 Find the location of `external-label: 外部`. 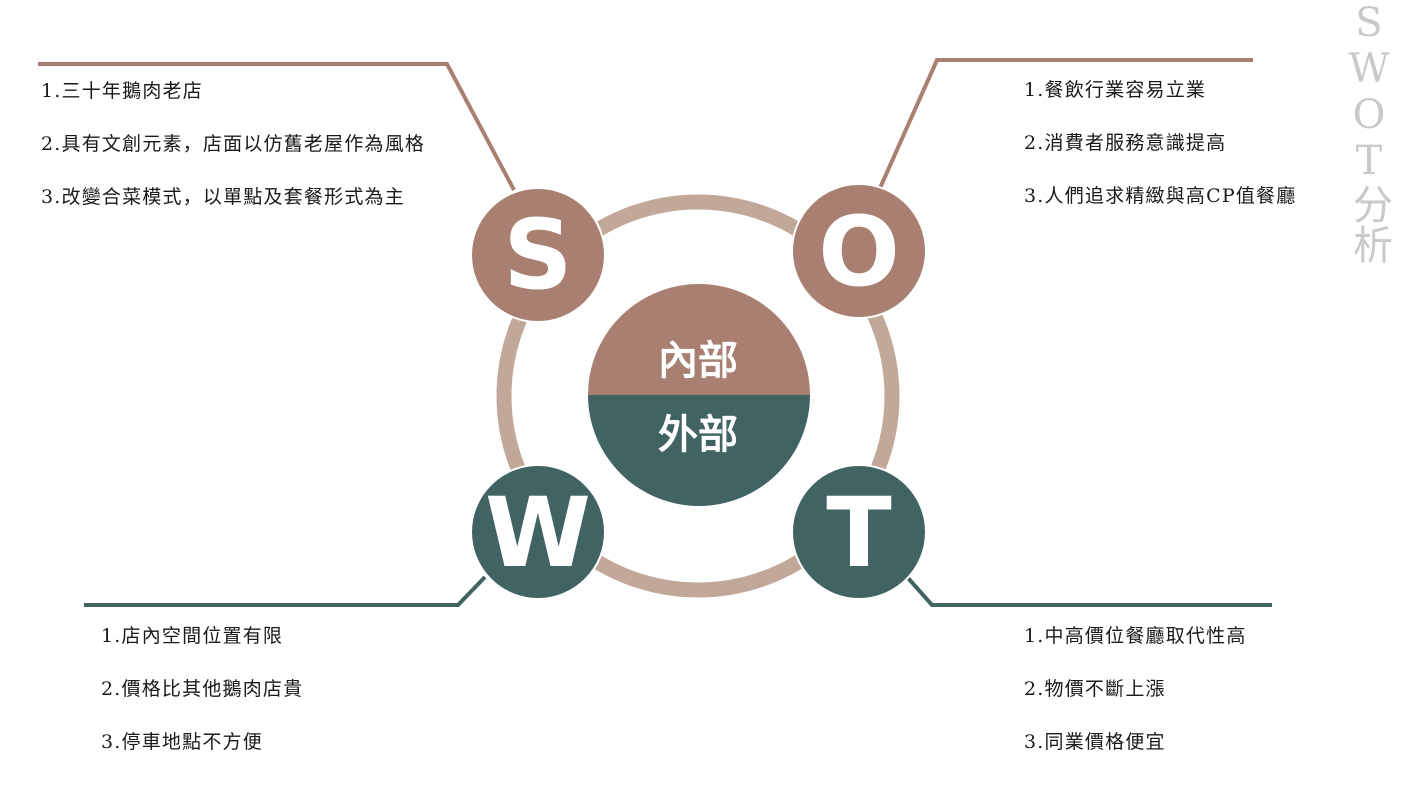

external-label: 外部 is located at coordinates (698, 435).